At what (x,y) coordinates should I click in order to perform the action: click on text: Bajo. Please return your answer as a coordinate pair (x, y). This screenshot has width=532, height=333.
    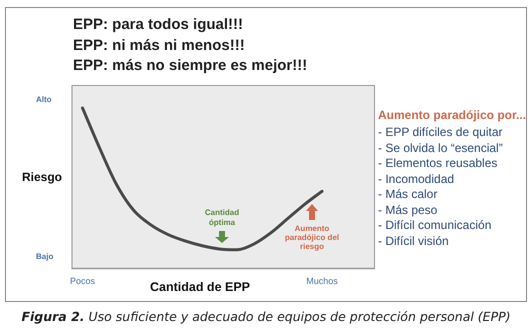
    Looking at the image, I should click on (45, 256).